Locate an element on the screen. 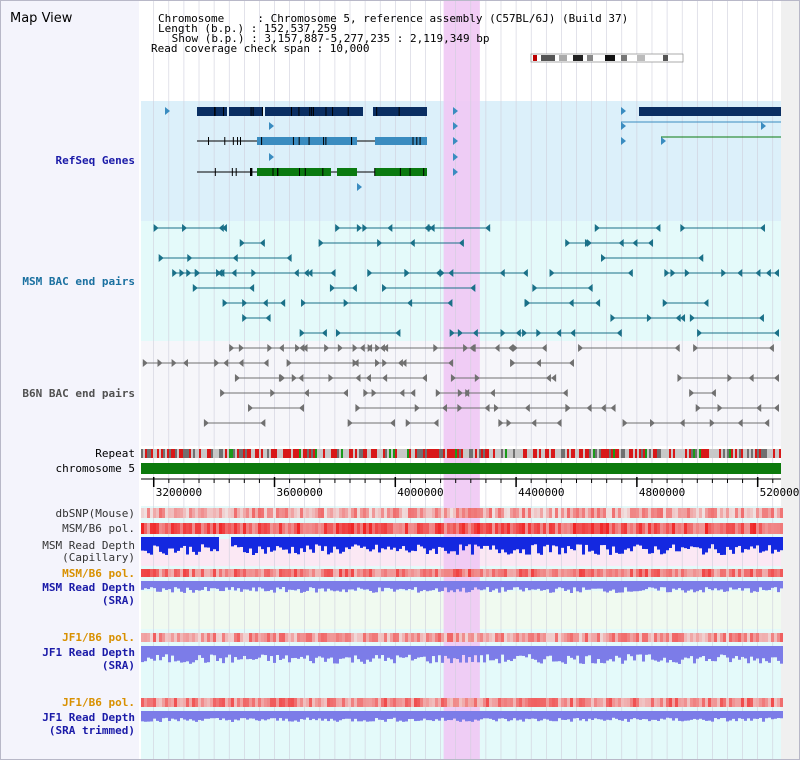 The height and width of the screenshot is (760, 800). gene-strand-arrow is located at coordinates (623, 126).